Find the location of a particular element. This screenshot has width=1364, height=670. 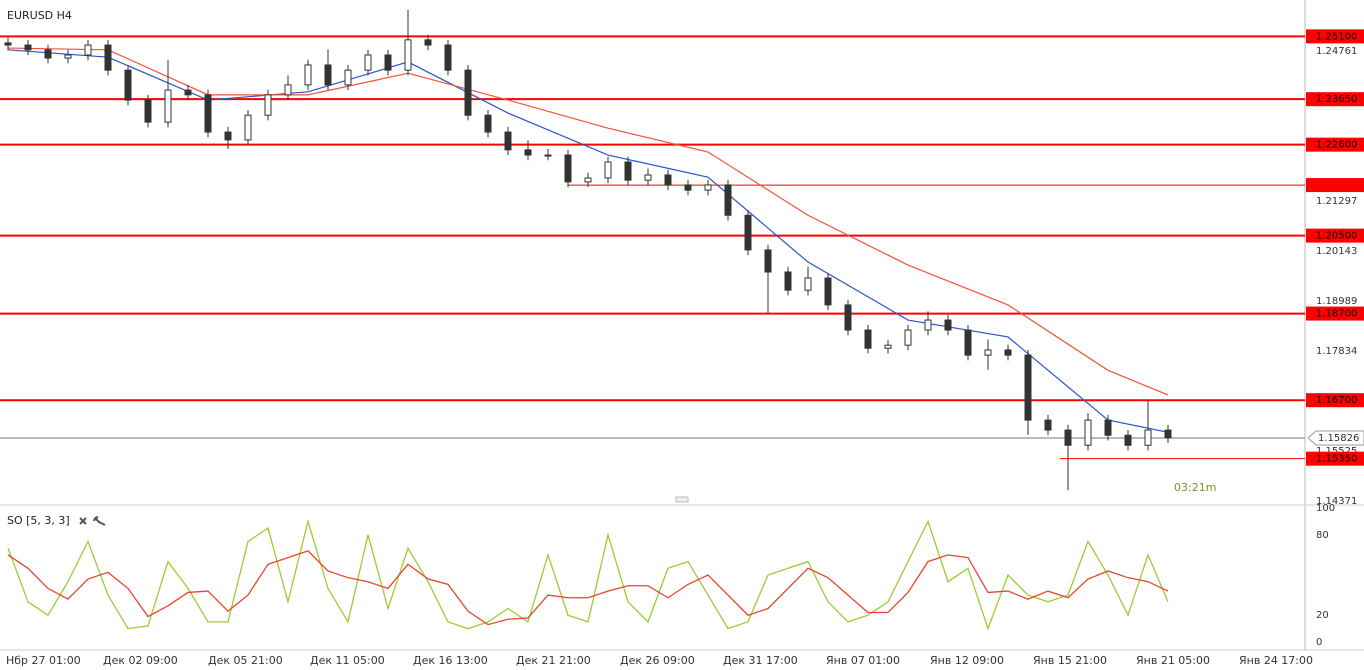

chart-title: EURUSD H4 is located at coordinates (39, 15).